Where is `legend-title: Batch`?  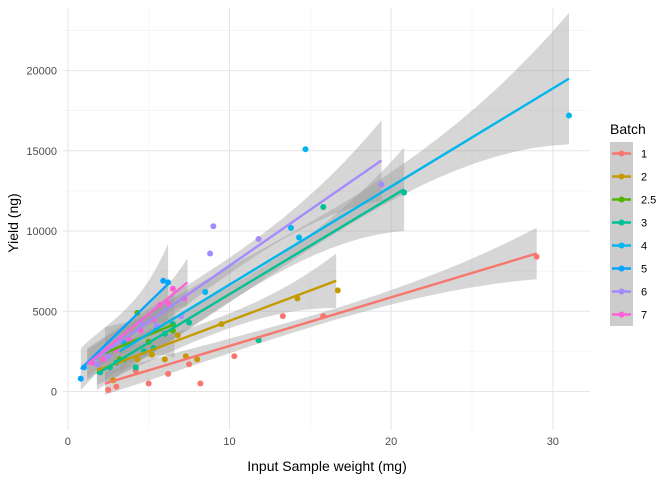 legend-title: Batch is located at coordinates (628, 129).